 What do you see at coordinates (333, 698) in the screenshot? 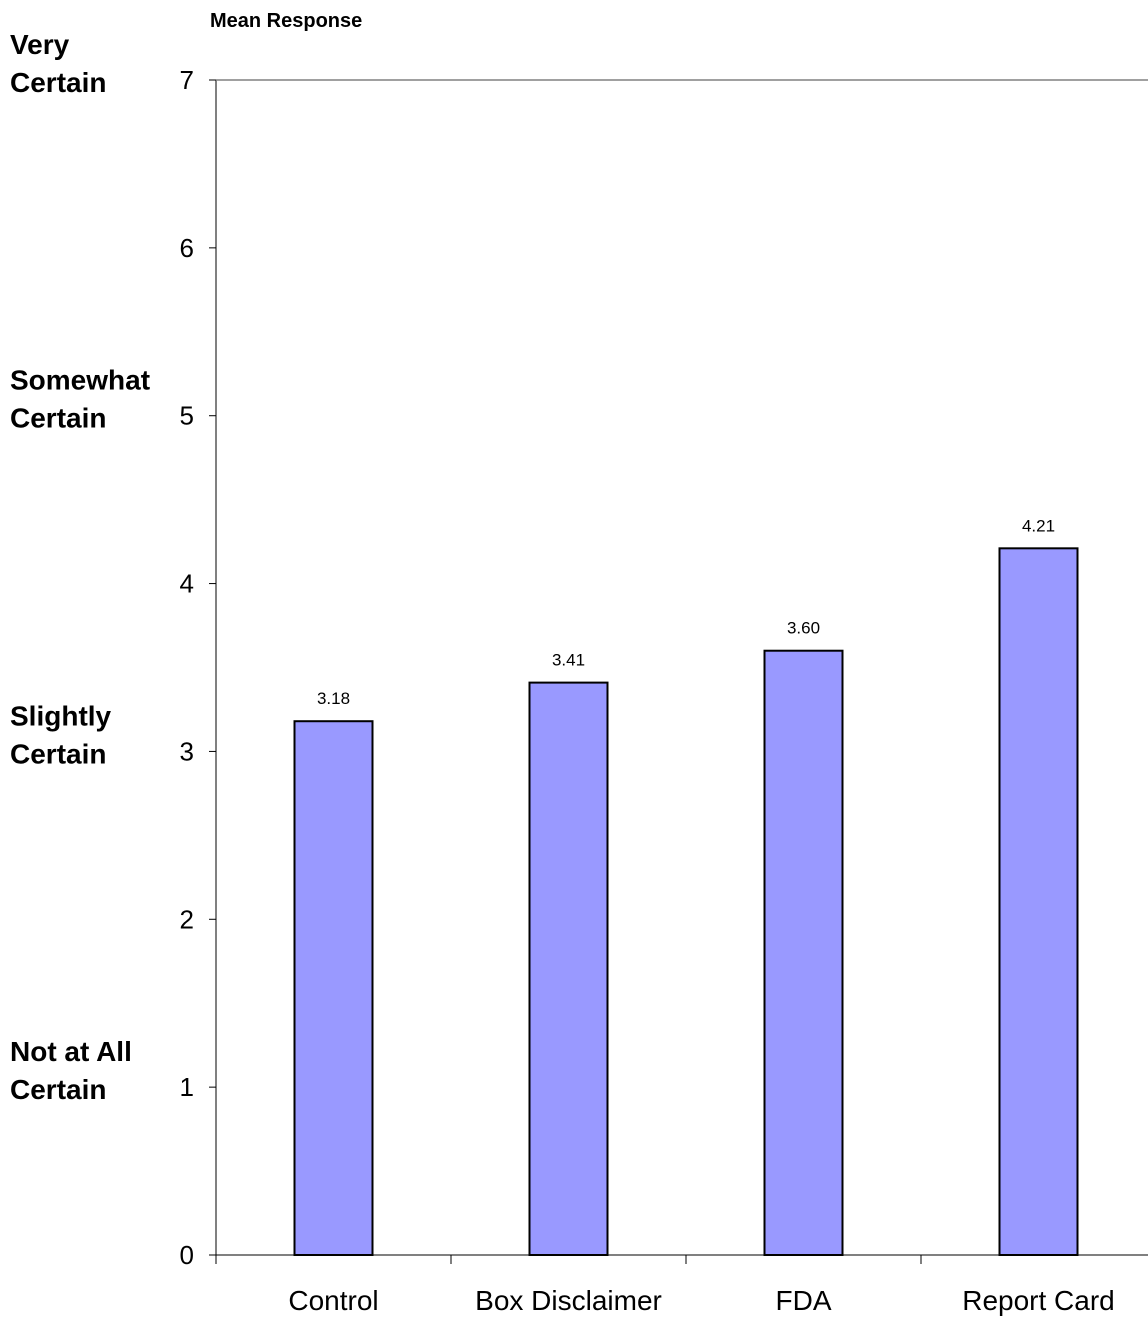
I see `bar-value-label: 3.18` at bounding box center [333, 698].